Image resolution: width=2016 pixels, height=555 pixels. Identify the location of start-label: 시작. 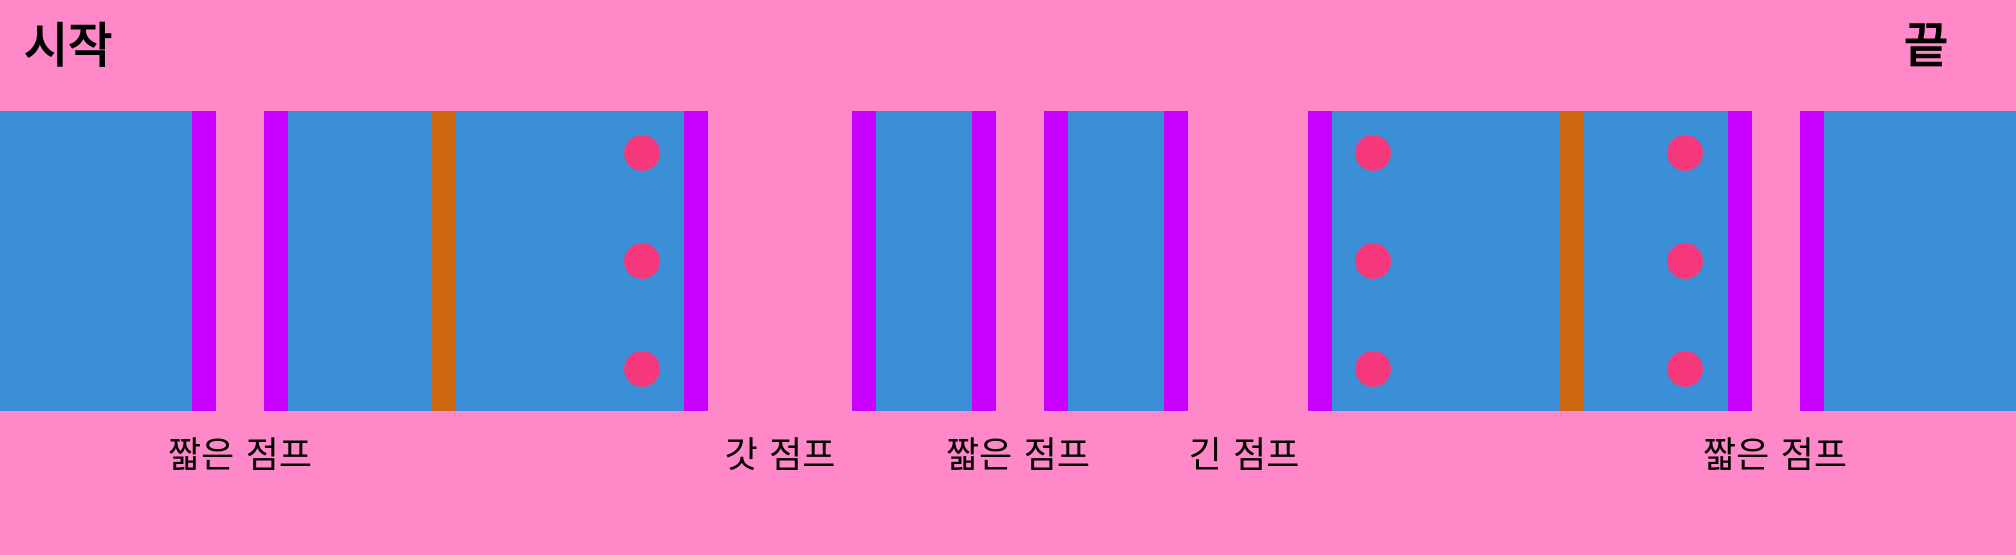
(68, 46).